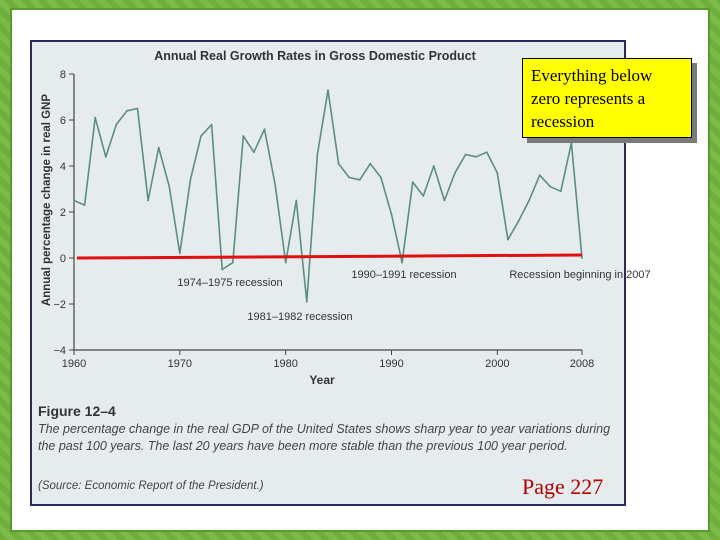  I want to click on annotation-1990-1991: 1990–1991 recession, so click(403, 275).